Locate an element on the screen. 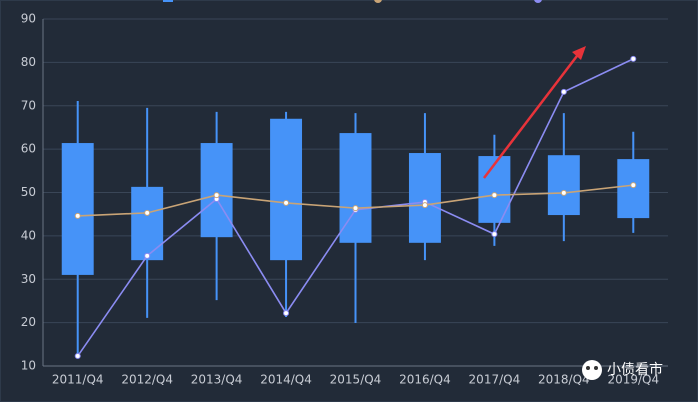 Image resolution: width=698 pixels, height=402 pixels. legend-hint is located at coordinates (352, 1).